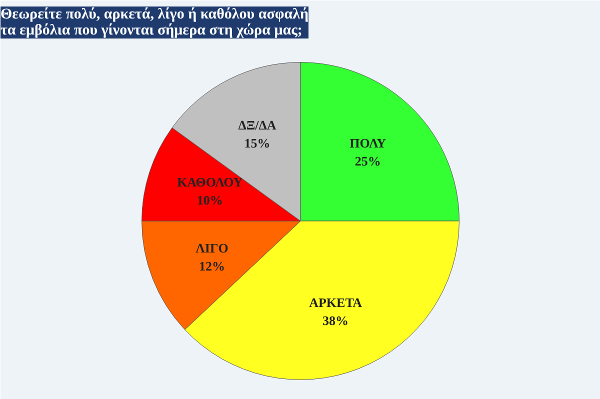 The width and height of the screenshot is (600, 399). I want to click on slice-label: ΔΞ/ΔΑ, so click(257, 125).